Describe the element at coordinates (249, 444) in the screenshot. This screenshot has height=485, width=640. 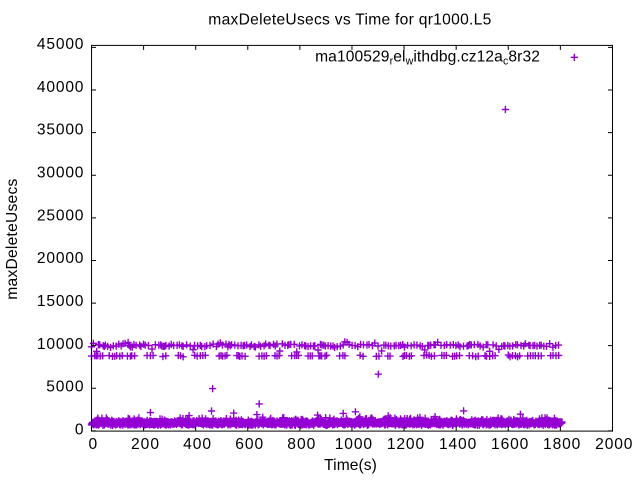
I see `svg-text: 600` at that location.